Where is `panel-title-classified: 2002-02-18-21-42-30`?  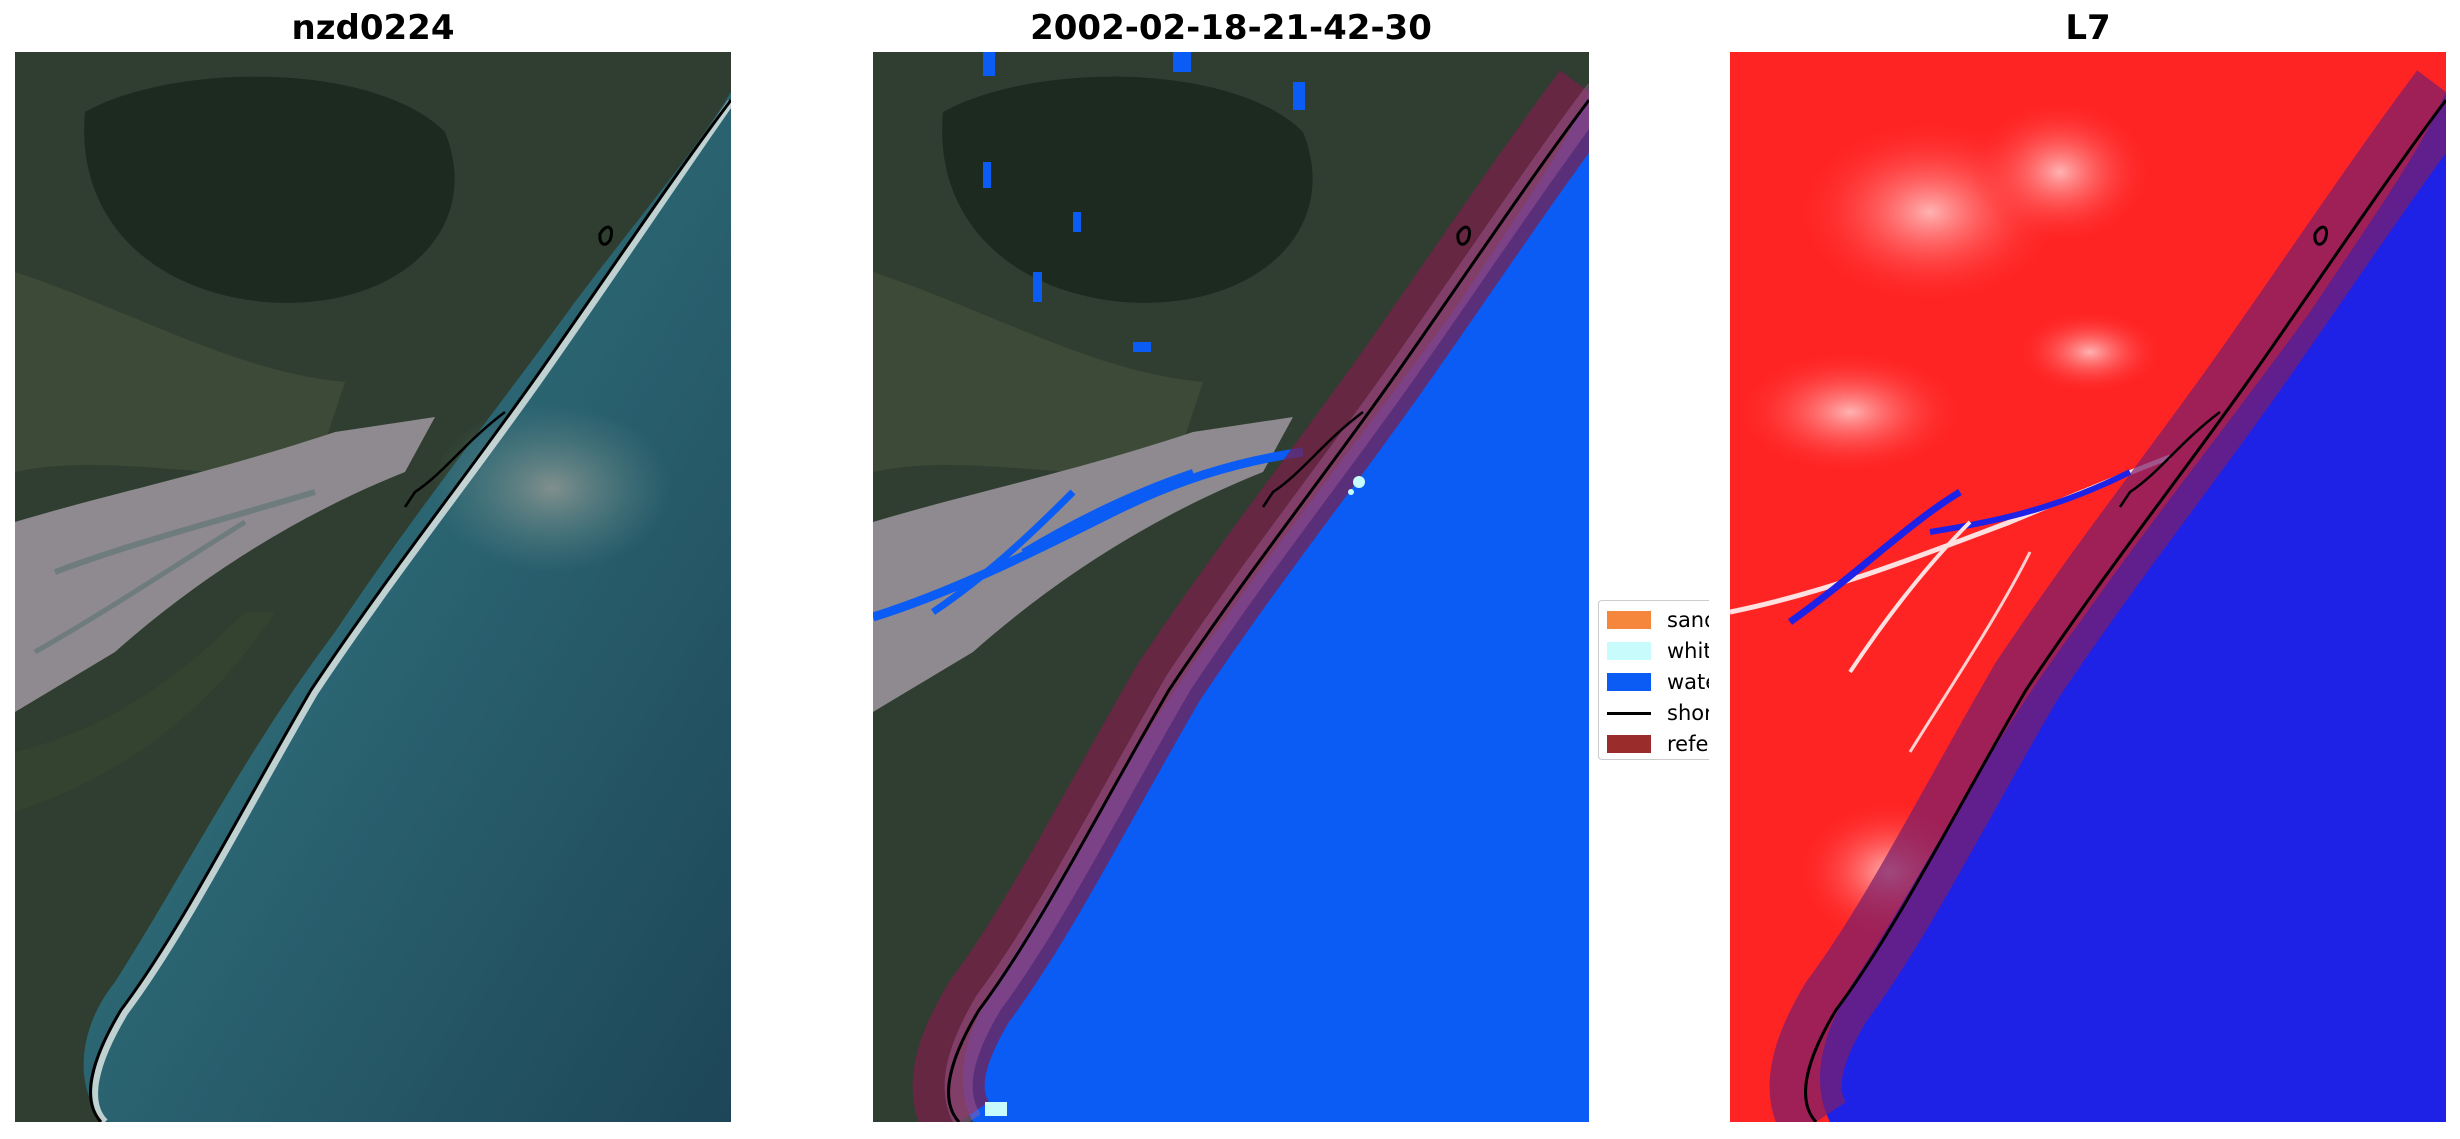 panel-title-classified: 2002-02-18-21-42-30 is located at coordinates (1231, 28).